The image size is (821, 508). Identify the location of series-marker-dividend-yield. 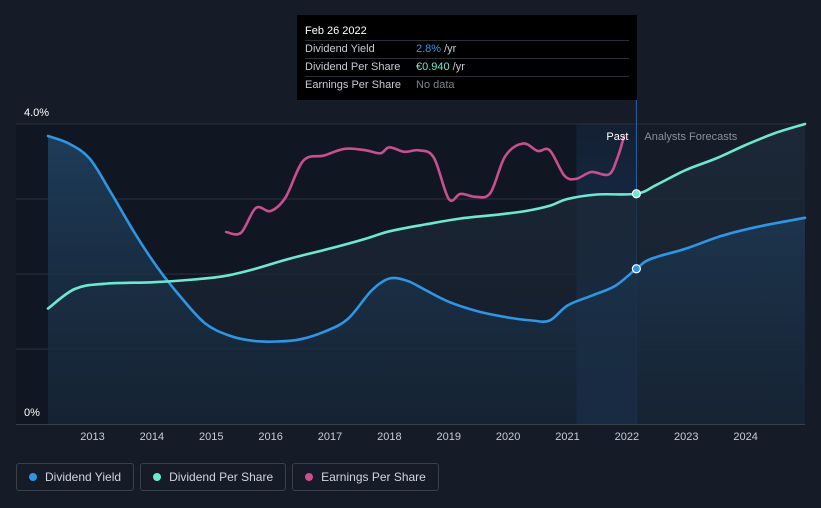
(636, 269).